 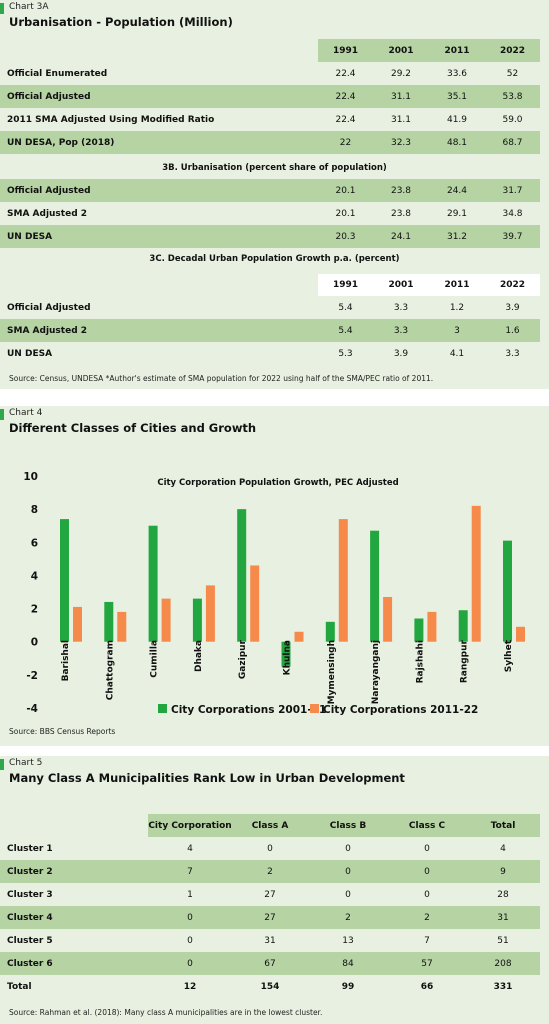 I want to click on cell: 2, so click(x=348, y=917).